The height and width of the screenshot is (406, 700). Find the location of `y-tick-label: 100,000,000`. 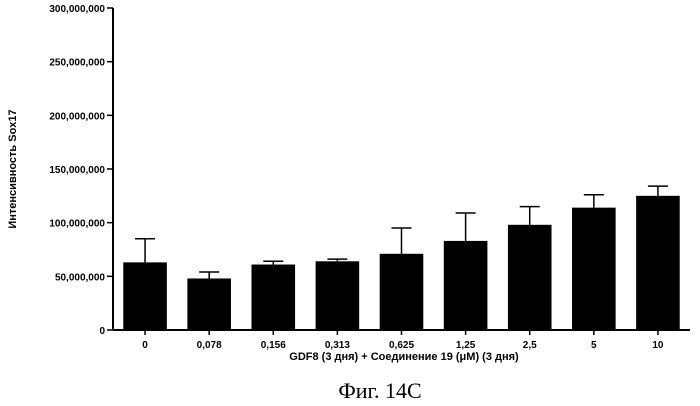

y-tick-label: 100,000,000 is located at coordinates (77, 224).